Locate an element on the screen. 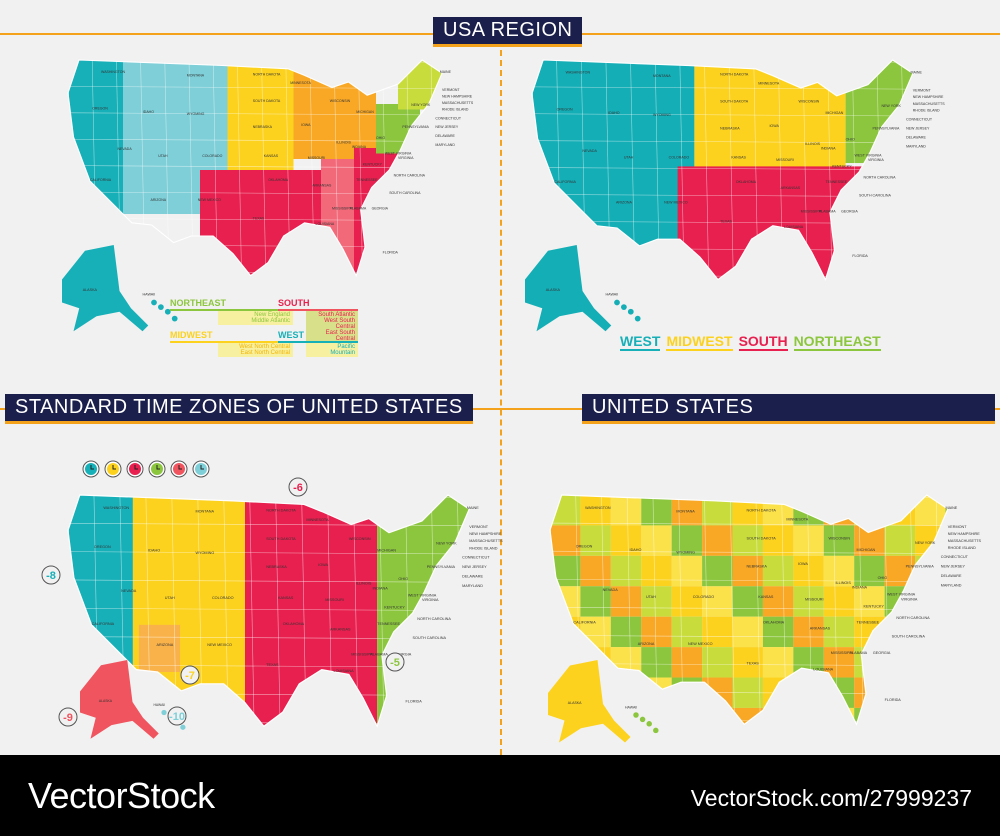 This screenshot has width=1000, height=836. state-label: ALABAMA is located at coordinates (828, 211).